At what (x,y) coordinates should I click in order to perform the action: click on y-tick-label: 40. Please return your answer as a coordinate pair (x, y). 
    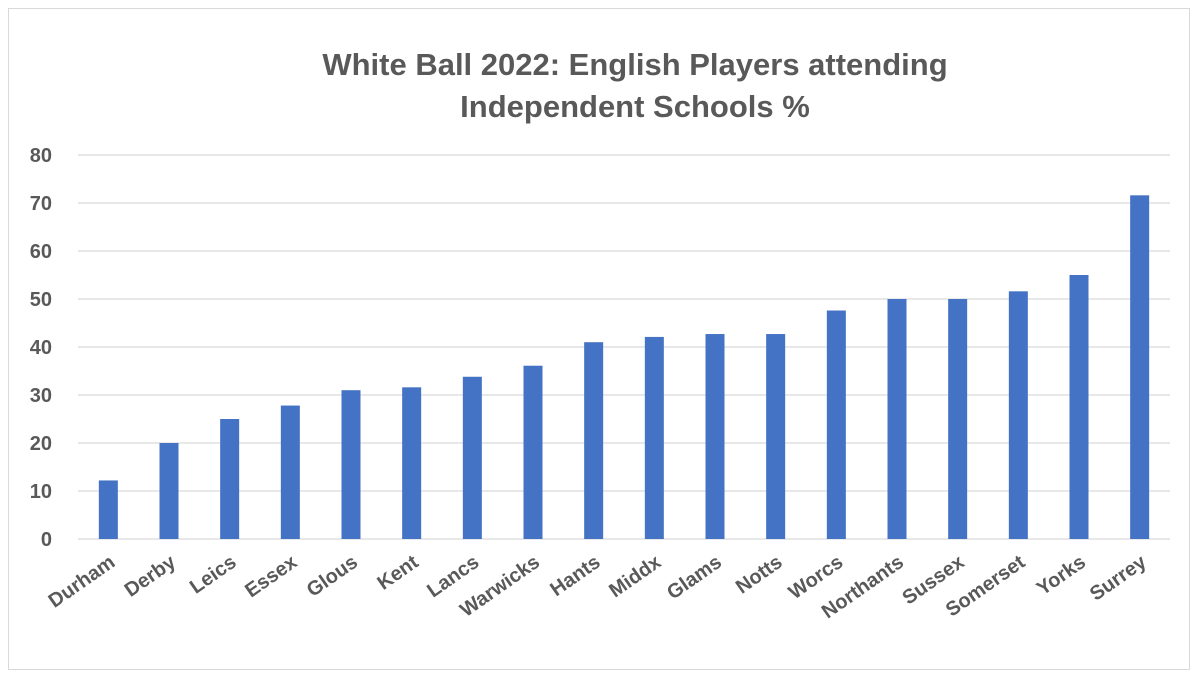
    Looking at the image, I should click on (41, 348).